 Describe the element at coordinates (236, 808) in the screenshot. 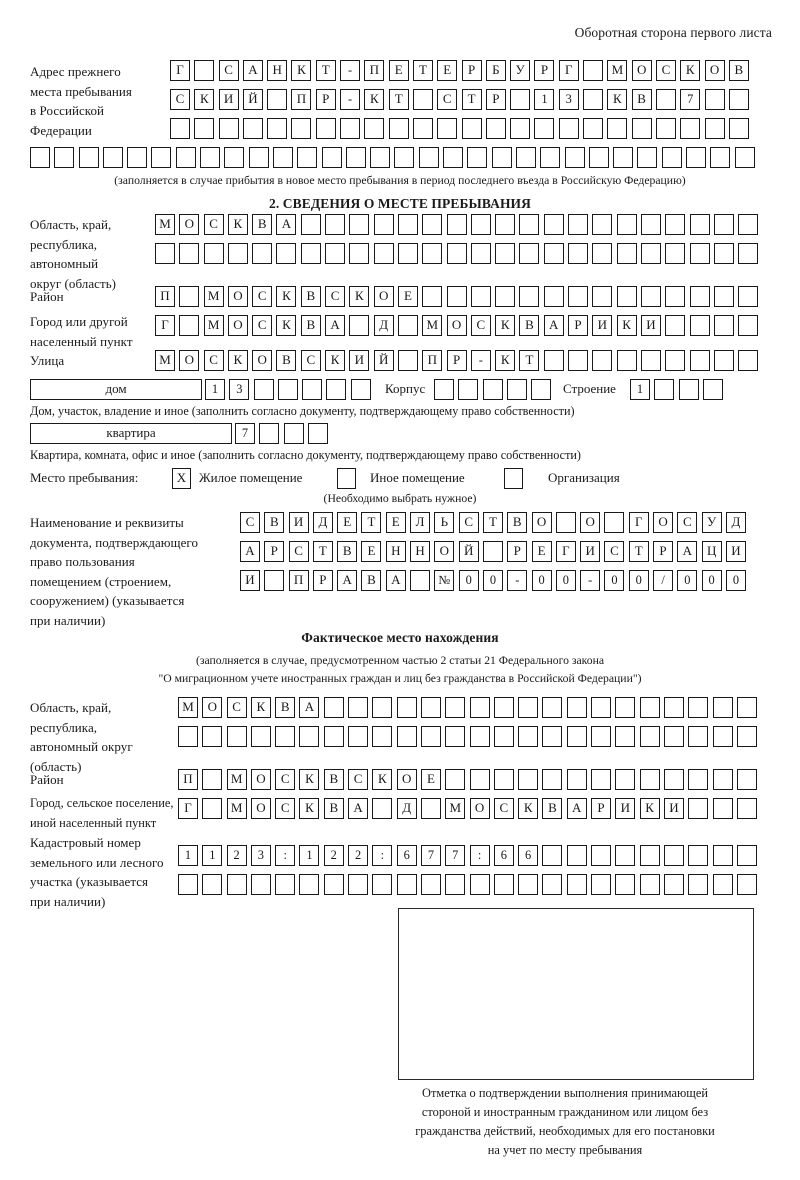

I see `actual-city-cell-3: М` at that location.